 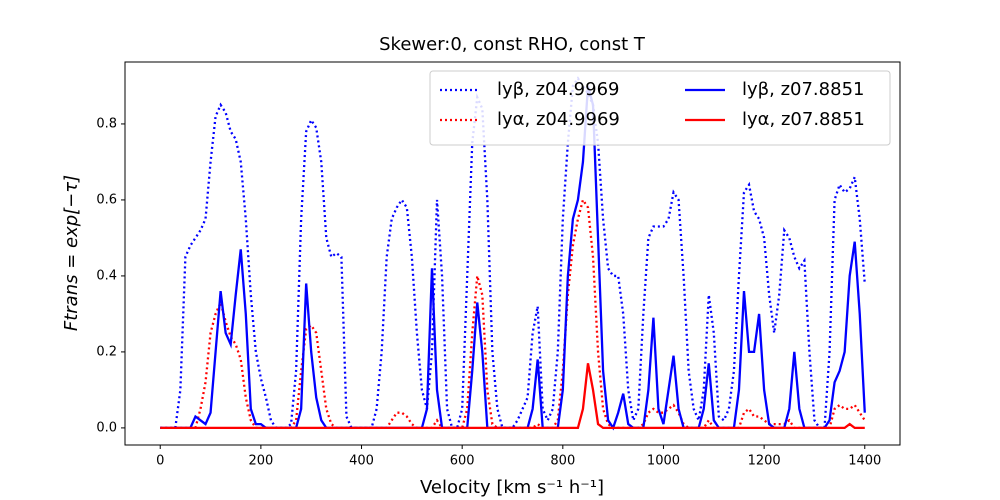 What do you see at coordinates (260, 461) in the screenshot?
I see `x-tick-label: 200` at bounding box center [260, 461].